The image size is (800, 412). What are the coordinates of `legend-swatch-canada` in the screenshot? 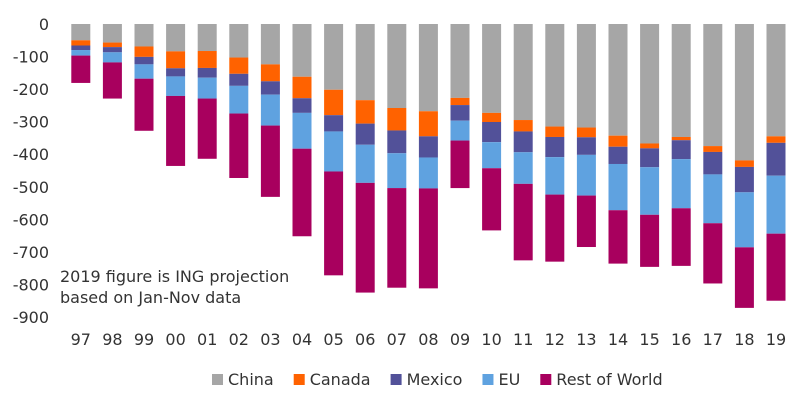 It's located at (299, 379).